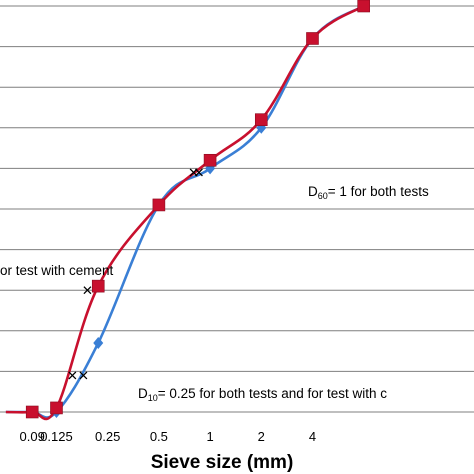 The height and width of the screenshot is (474, 474). What do you see at coordinates (261, 436) in the screenshot?
I see `x-tick-label-5: 2` at bounding box center [261, 436].